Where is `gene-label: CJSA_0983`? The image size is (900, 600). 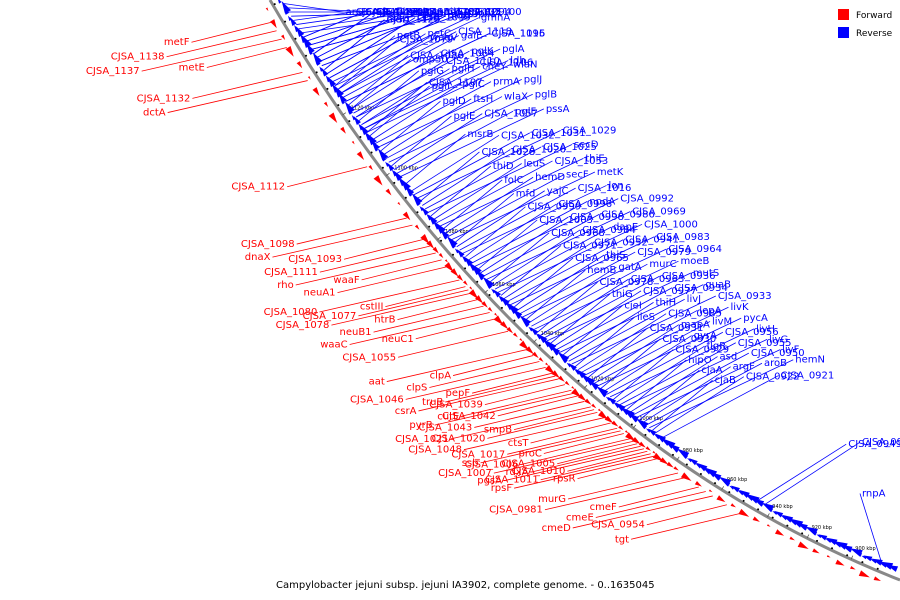
gene-label: CJSA_0983 is located at coordinates (683, 237).